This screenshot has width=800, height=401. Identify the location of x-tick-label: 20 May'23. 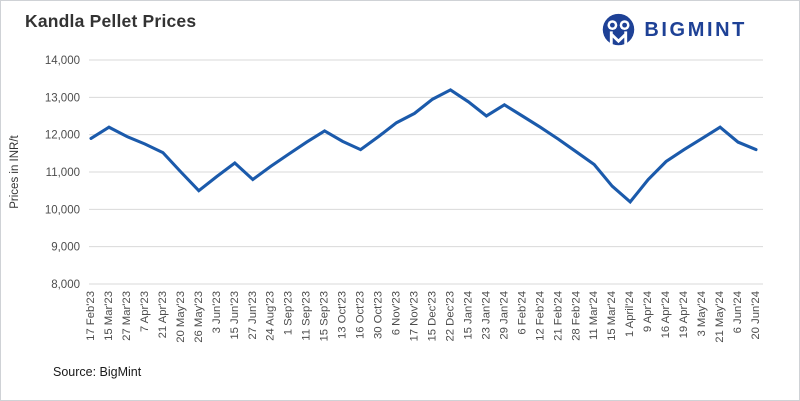
(181, 317).